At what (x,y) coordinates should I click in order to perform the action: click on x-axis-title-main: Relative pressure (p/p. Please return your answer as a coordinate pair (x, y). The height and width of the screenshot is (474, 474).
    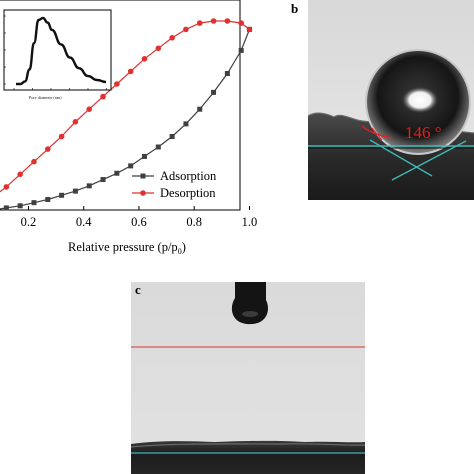
    Looking at the image, I should click on (123, 247).